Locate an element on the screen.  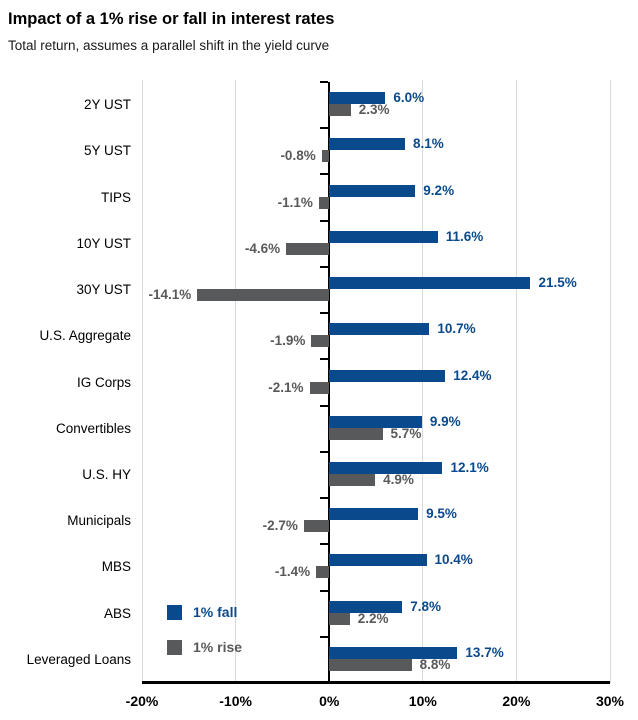
bar-value-rise: 2.3% is located at coordinates (374, 110).